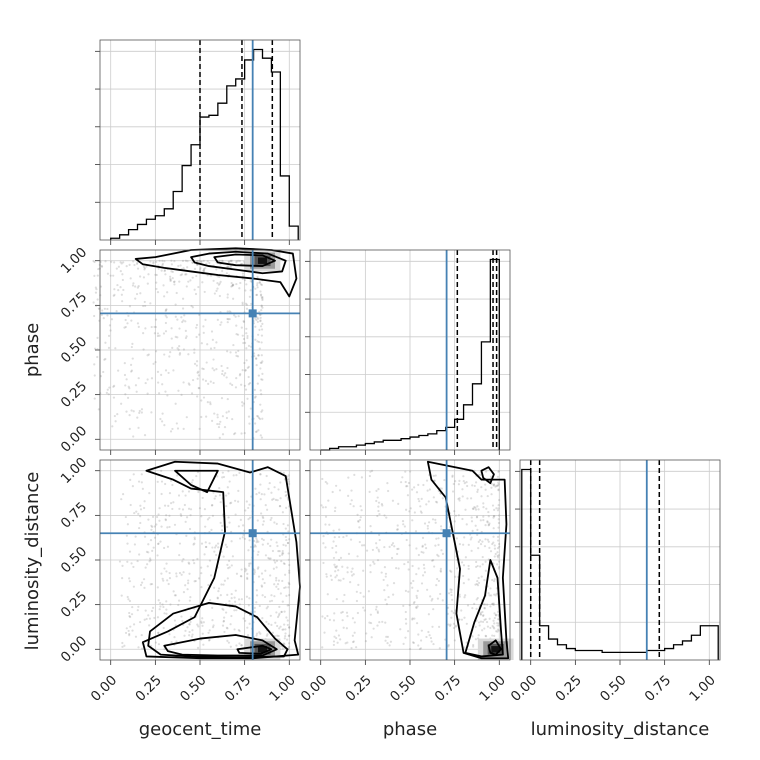 Image resolution: width=760 pixels, height=760 pixels. What do you see at coordinates (198, 142) in the screenshot?
I see `hist-panel-geocent_time` at bounding box center [198, 142].